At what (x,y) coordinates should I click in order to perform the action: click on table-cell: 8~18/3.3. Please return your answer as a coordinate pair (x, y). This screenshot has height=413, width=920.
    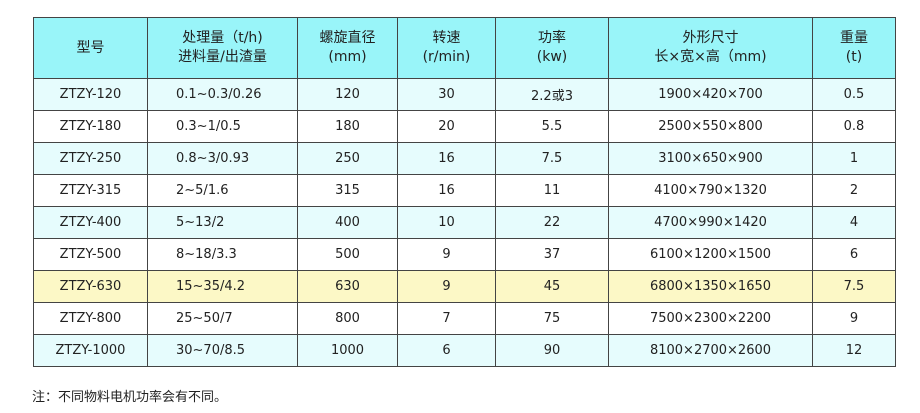
    Looking at the image, I should click on (222, 254).